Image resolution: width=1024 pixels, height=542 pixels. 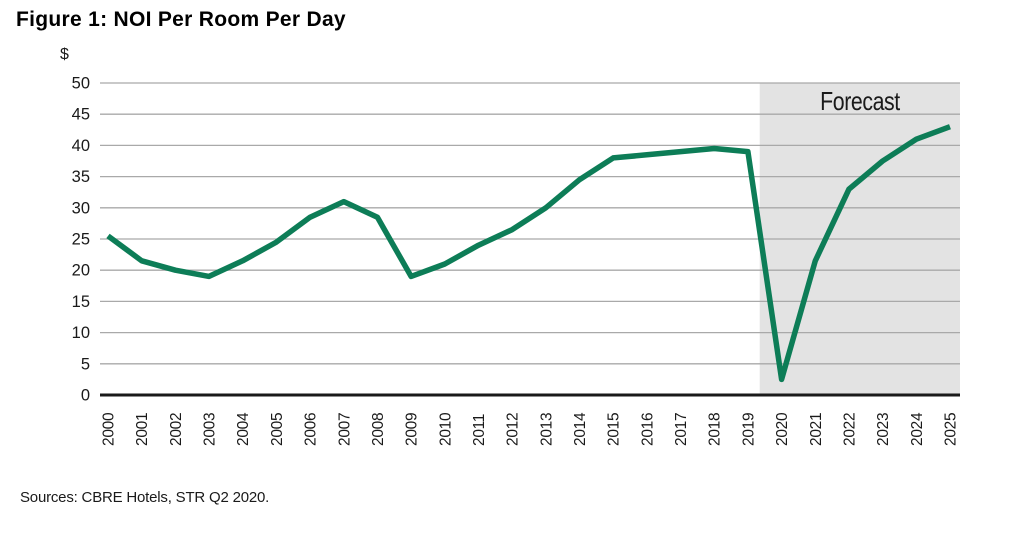 What do you see at coordinates (681, 429) in the screenshot?
I see `x-tick-label: 2017` at bounding box center [681, 429].